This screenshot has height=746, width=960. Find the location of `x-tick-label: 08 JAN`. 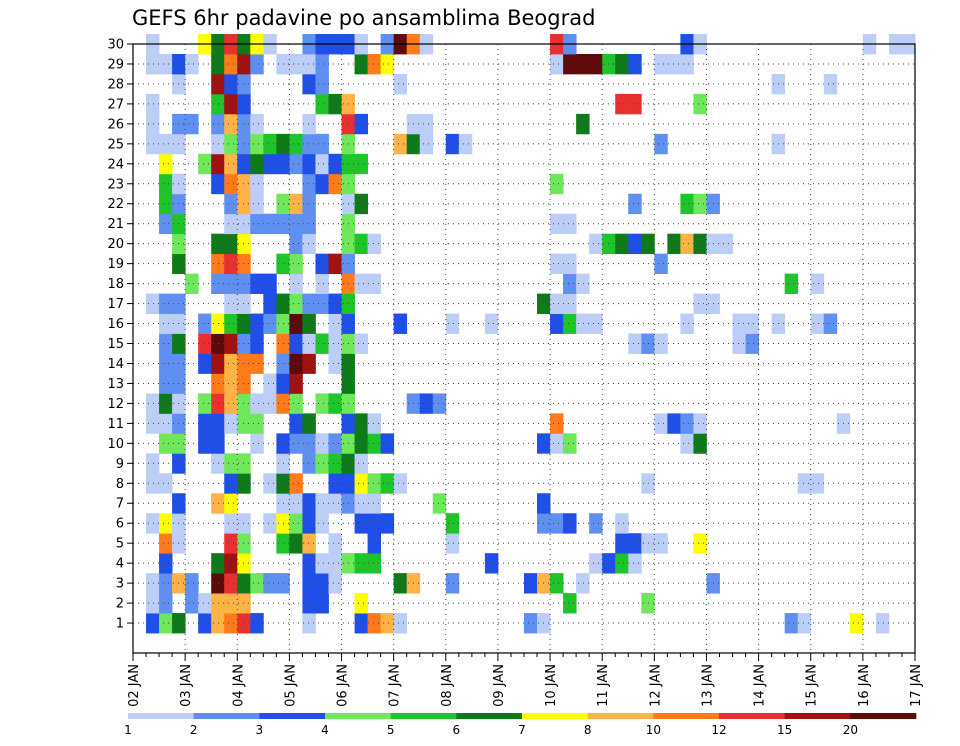

x-tick-label: 08 JAN is located at coordinates (447, 685).